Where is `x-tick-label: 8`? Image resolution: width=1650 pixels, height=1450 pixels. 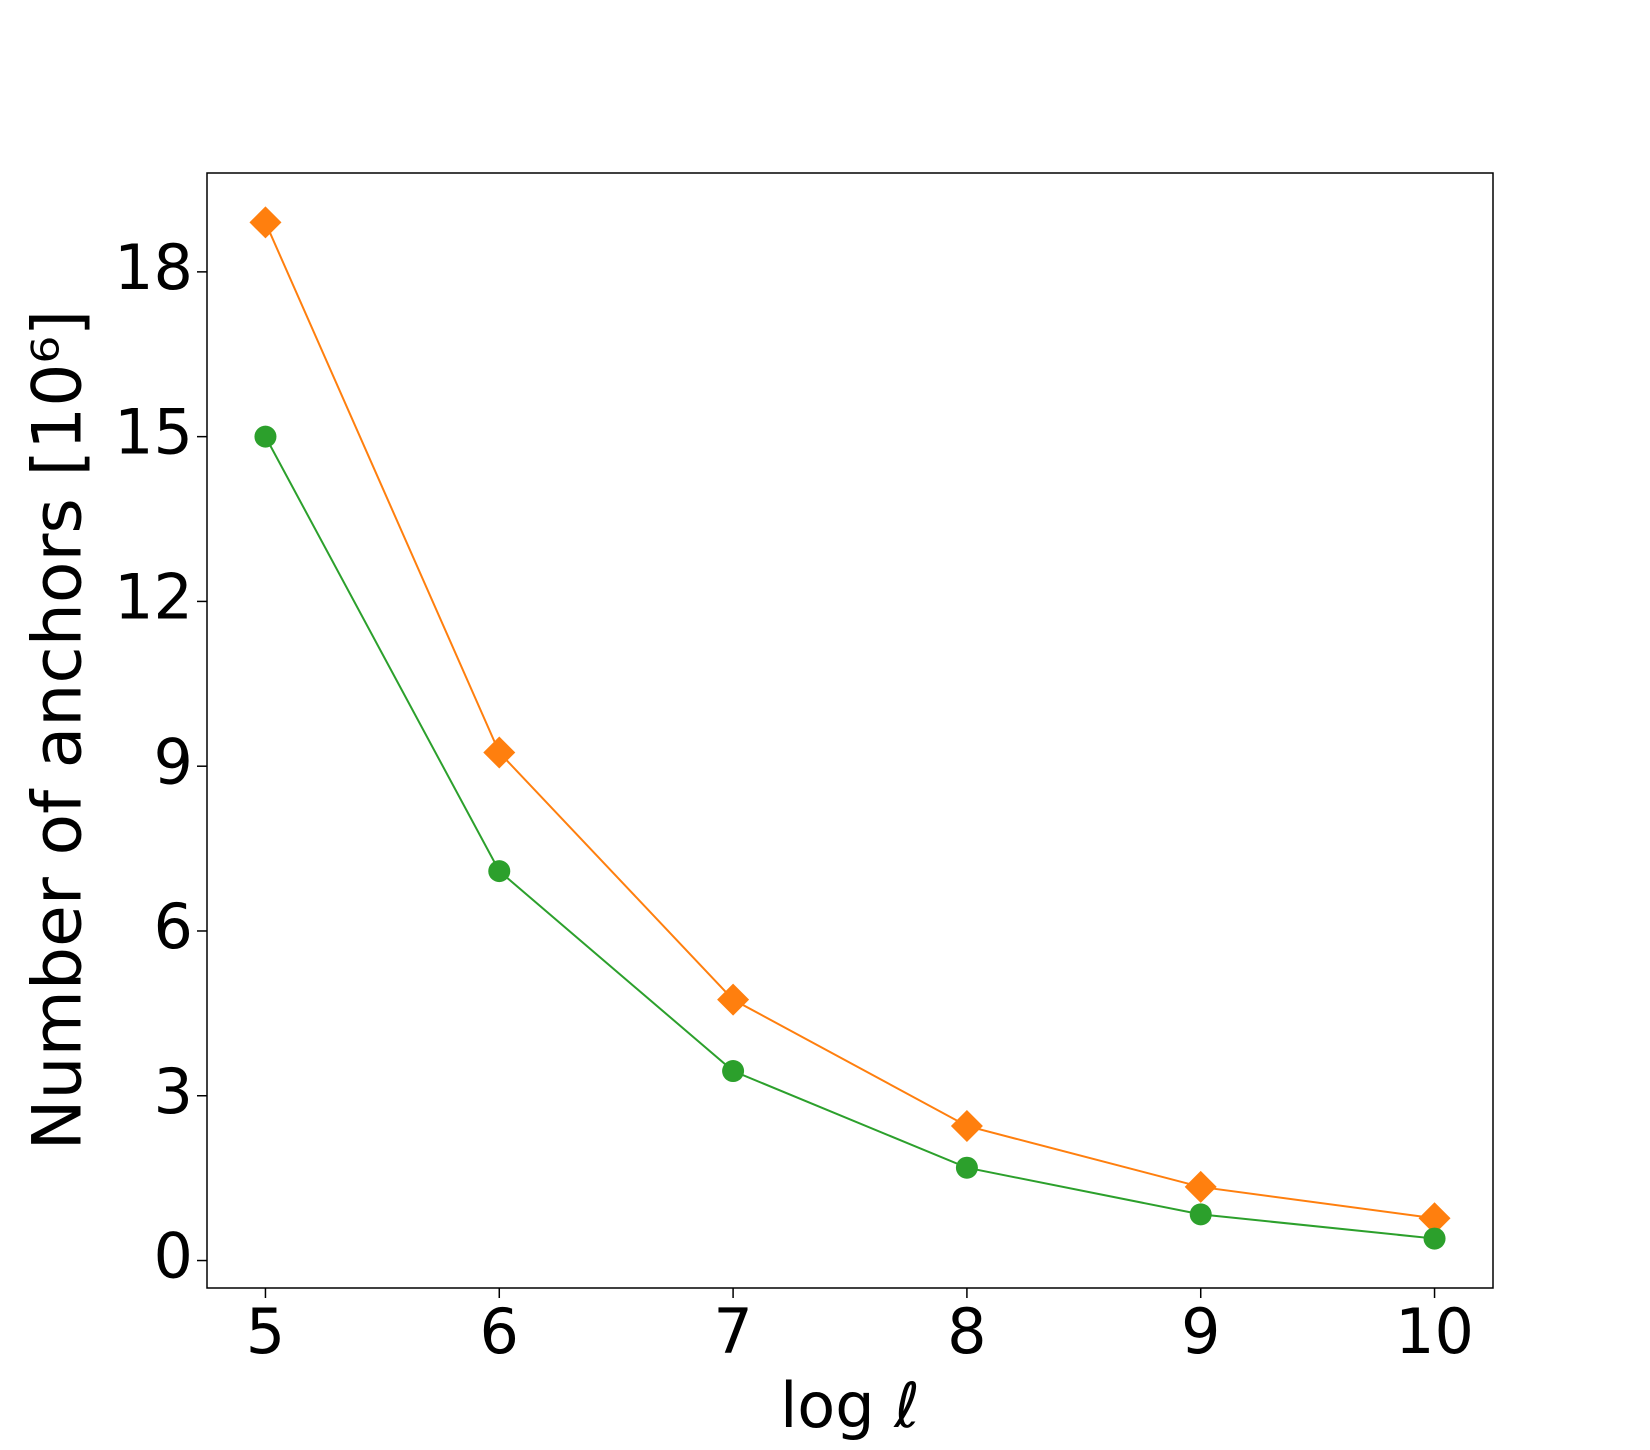
x-tick-label: 8 is located at coordinates (966, 1331).